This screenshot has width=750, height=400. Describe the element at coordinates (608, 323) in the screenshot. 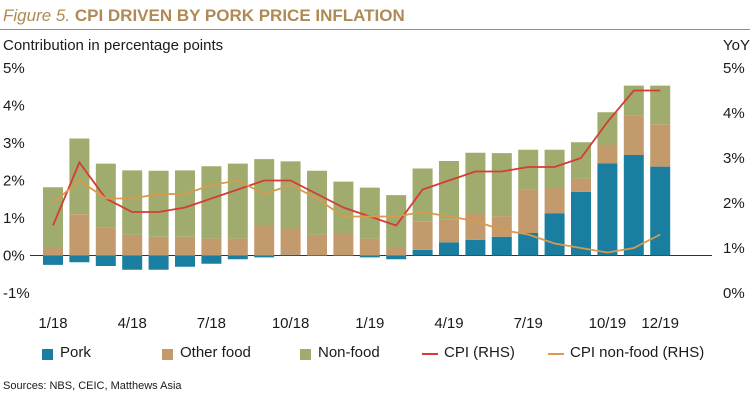

I see `x-axis-tick-label: 10/19` at that location.